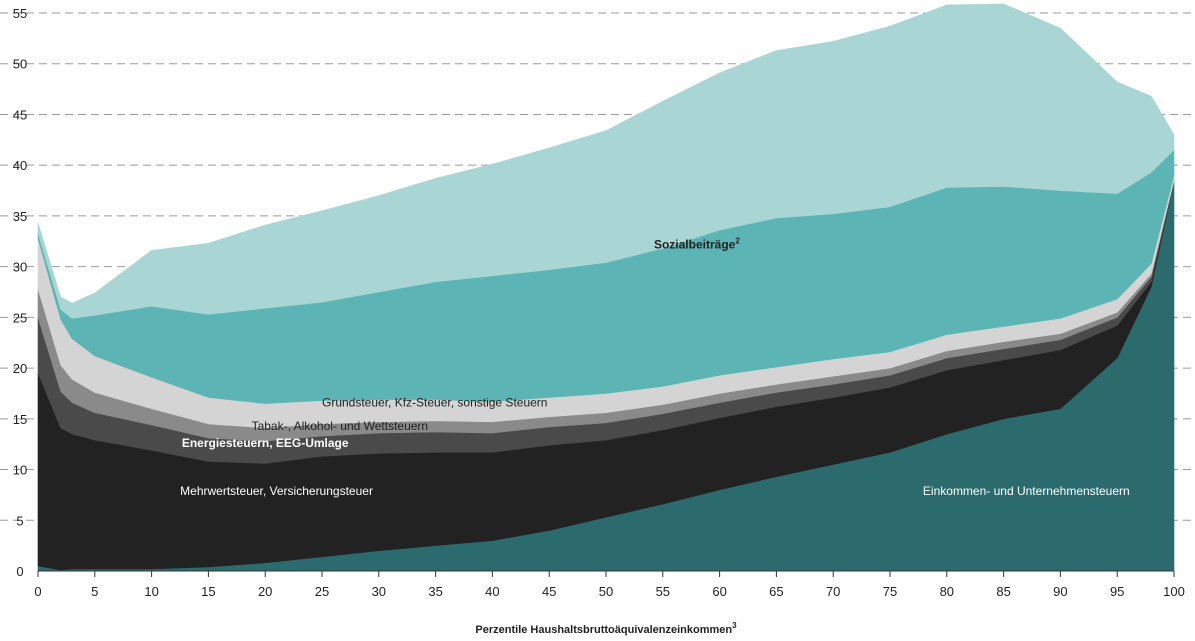  I want to click on y-tick-label-10: 10, so click(20, 470).